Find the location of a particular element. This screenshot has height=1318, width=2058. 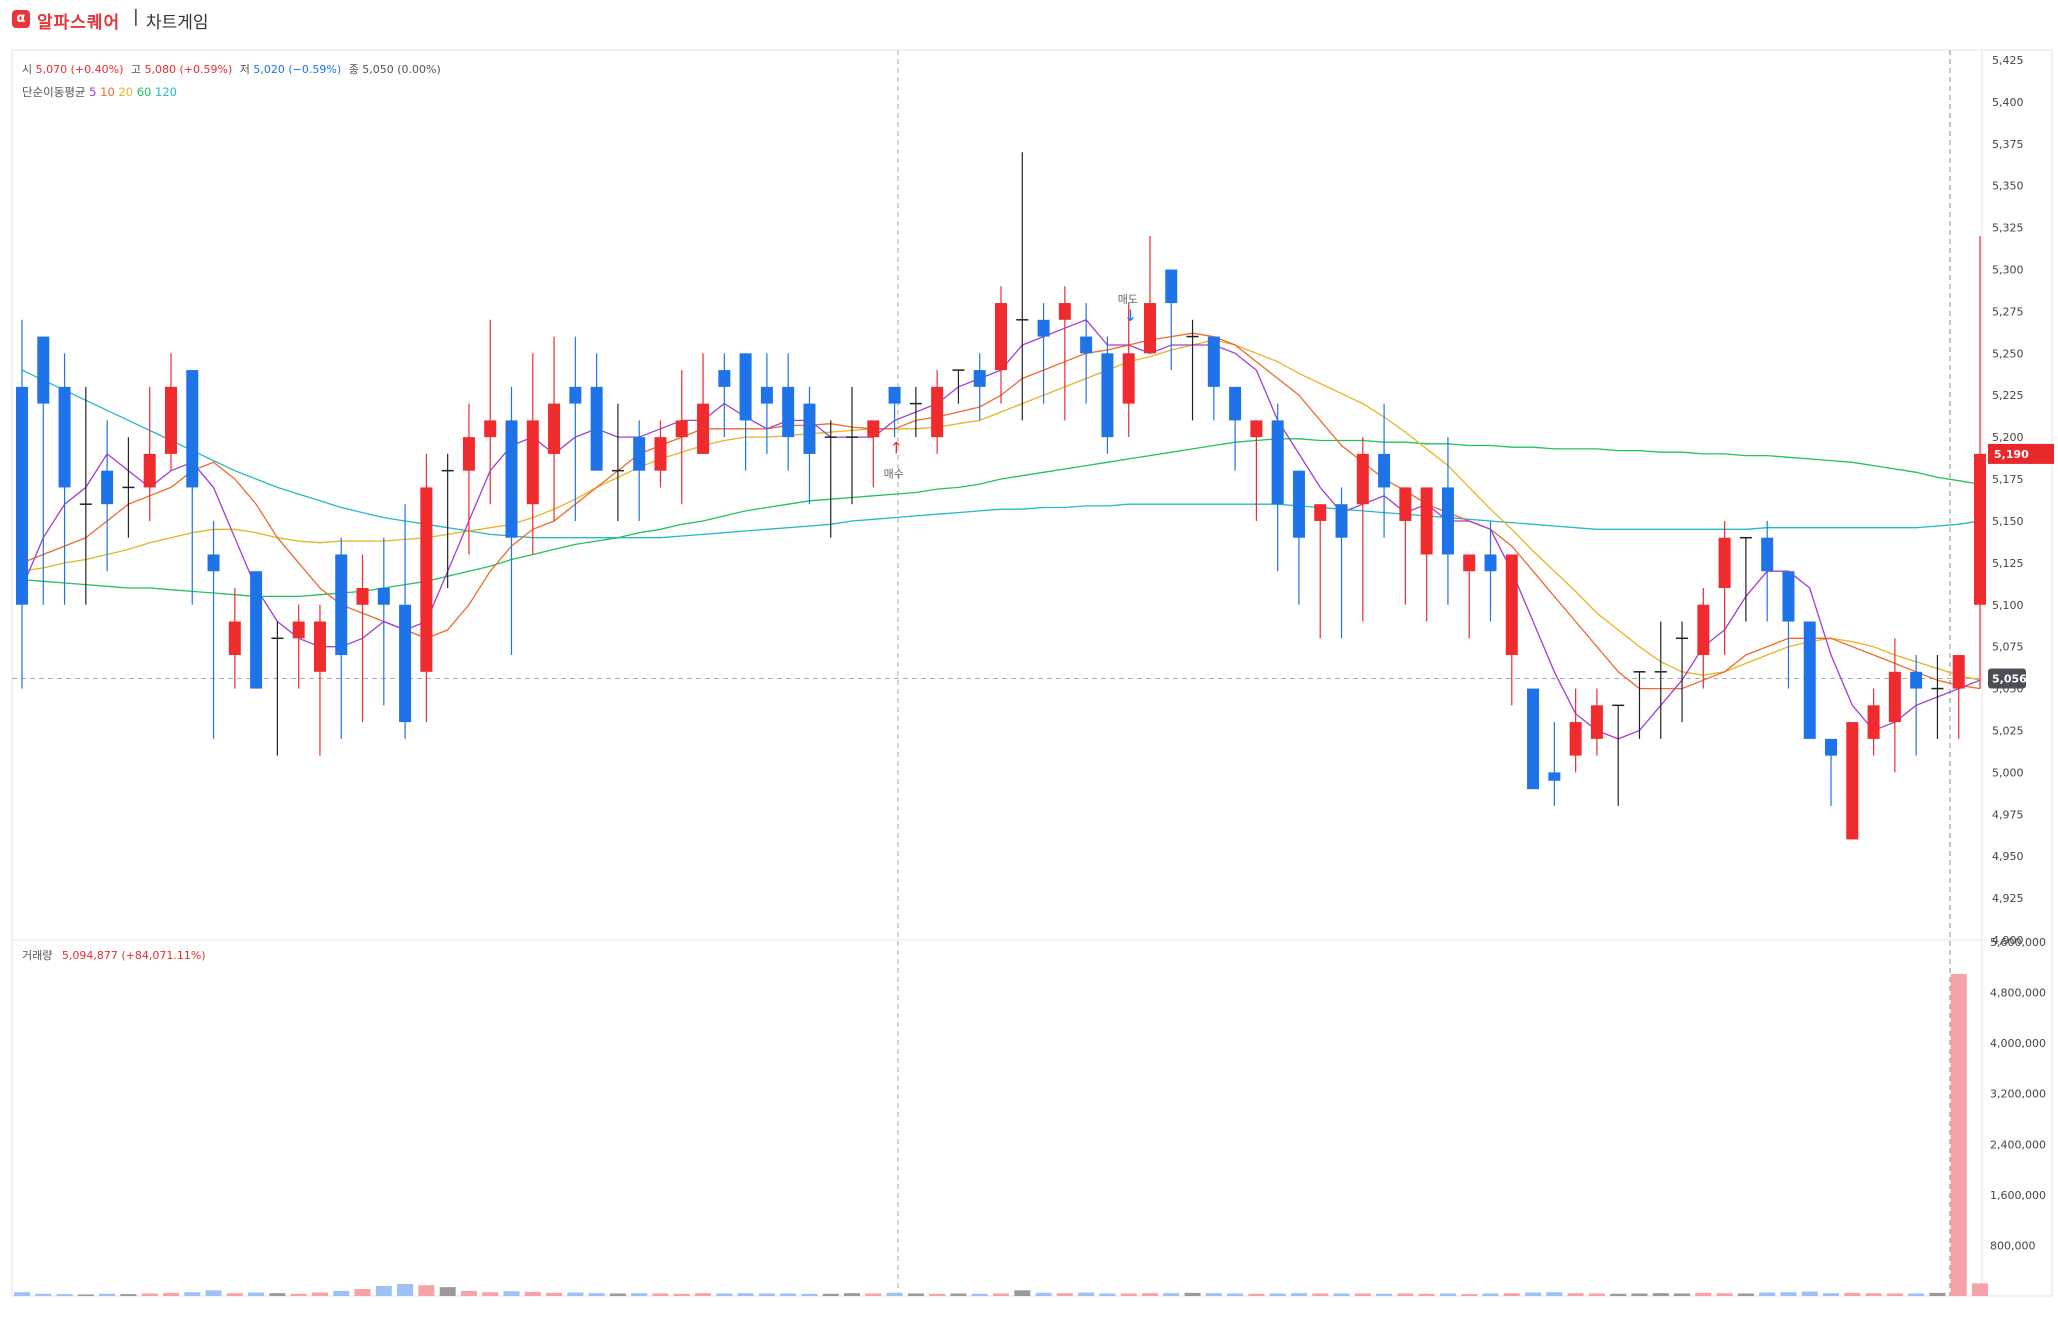

price-tick-label: 5,425 is located at coordinates (2008, 60).